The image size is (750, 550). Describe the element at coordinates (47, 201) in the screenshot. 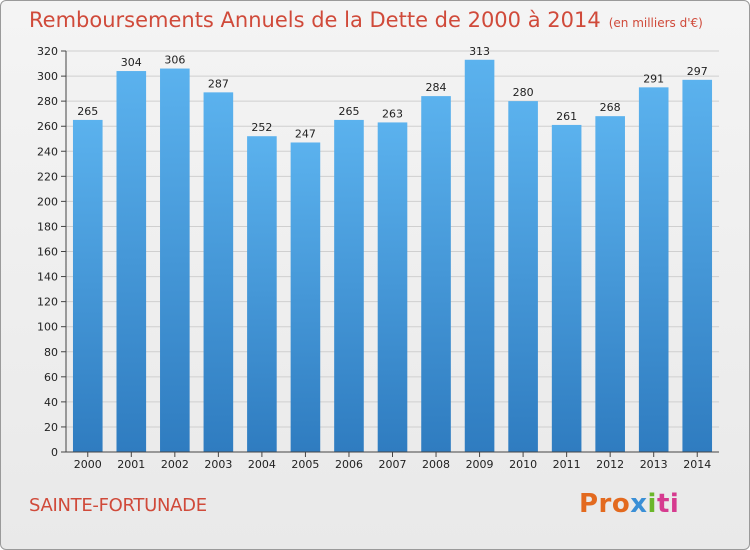

I see `y-tick-label-200: 200` at that location.